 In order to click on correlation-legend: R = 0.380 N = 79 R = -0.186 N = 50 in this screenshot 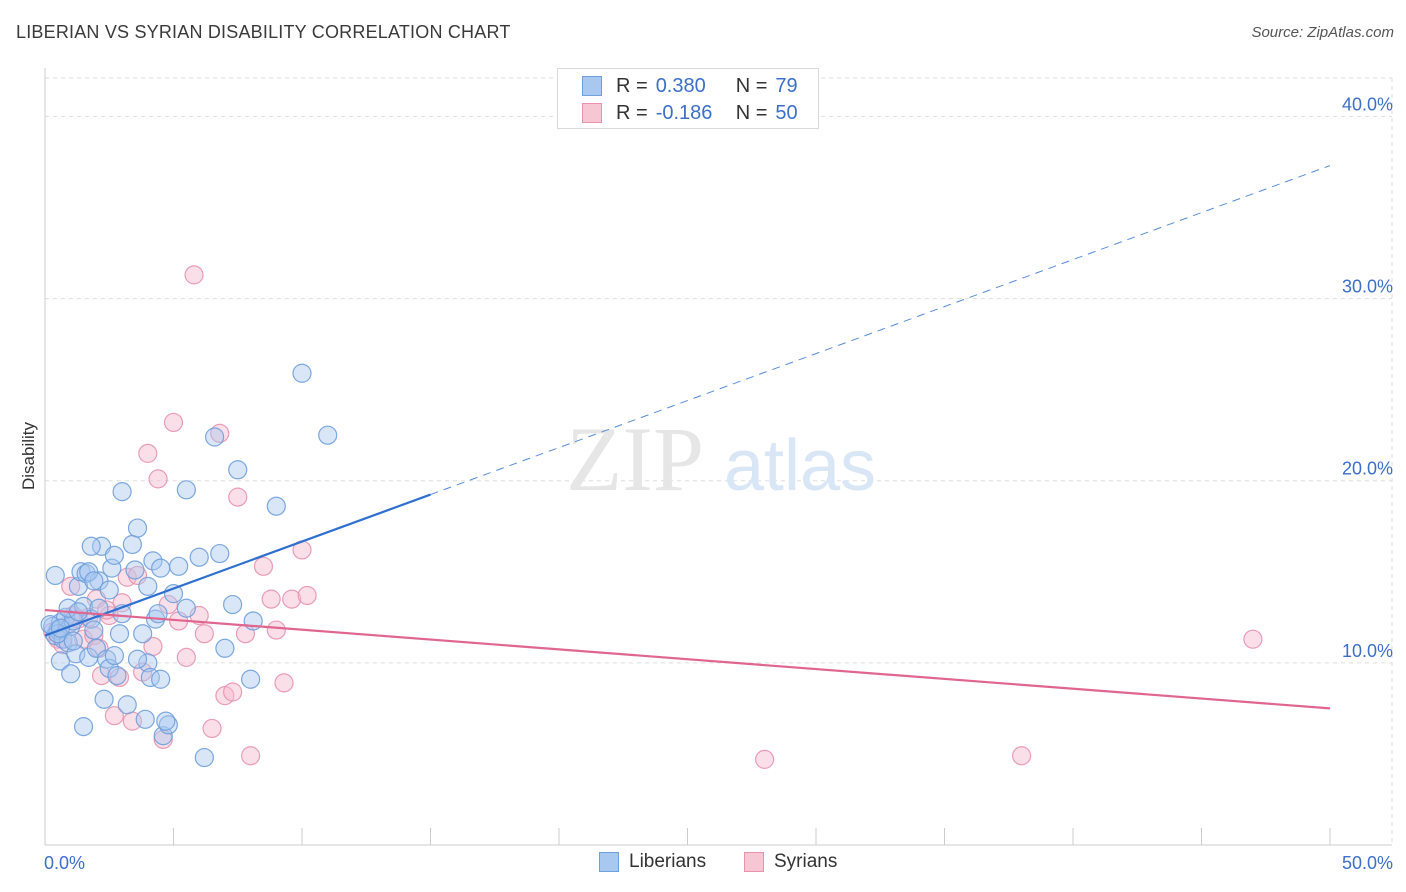, I will do `click(688, 98)`.